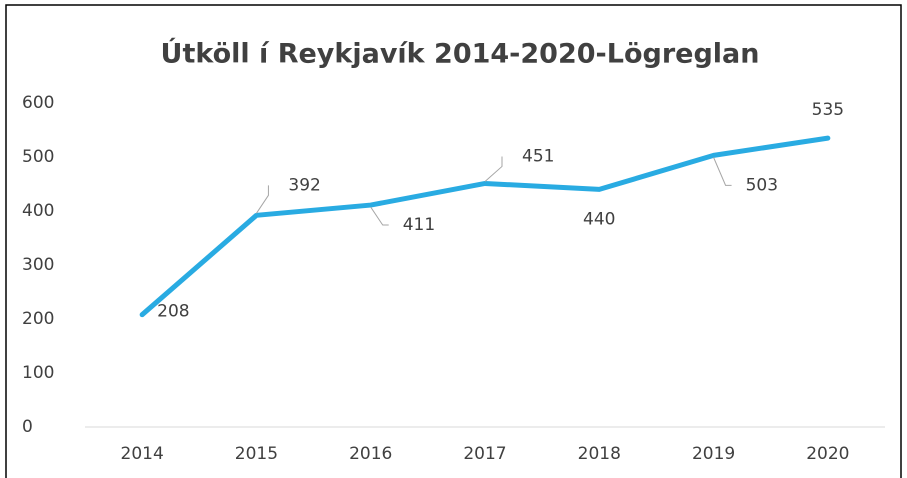  Describe the element at coordinates (827, 454) in the screenshot. I see `x-tick-label: 2020` at that location.